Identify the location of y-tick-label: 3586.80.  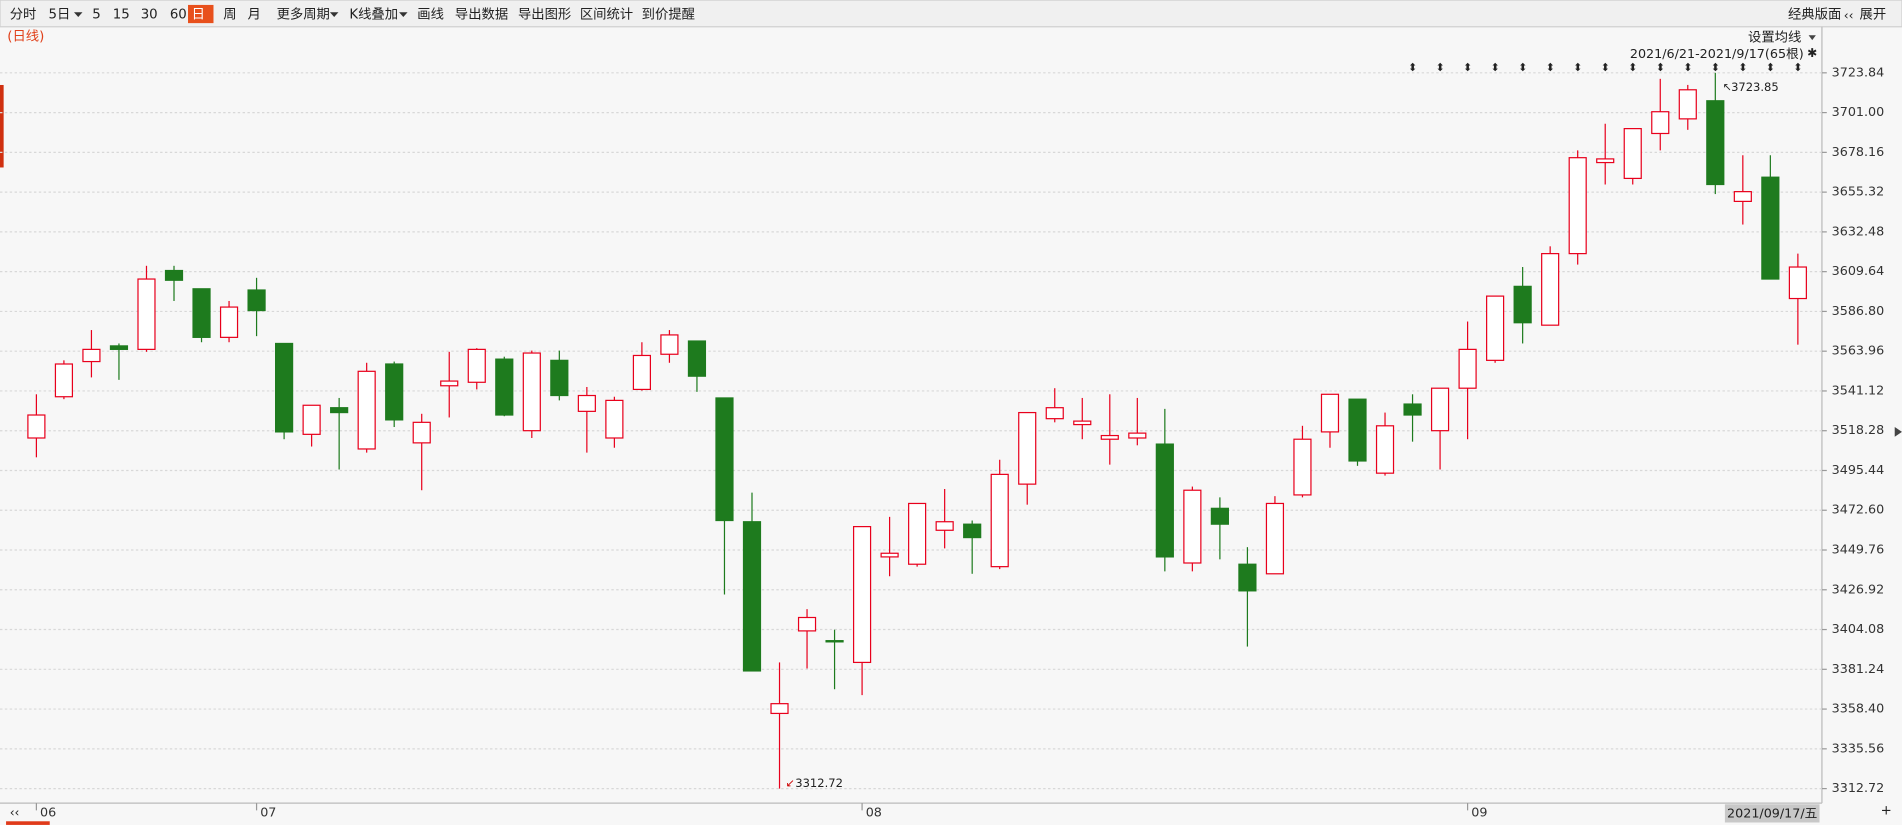
(1858, 311).